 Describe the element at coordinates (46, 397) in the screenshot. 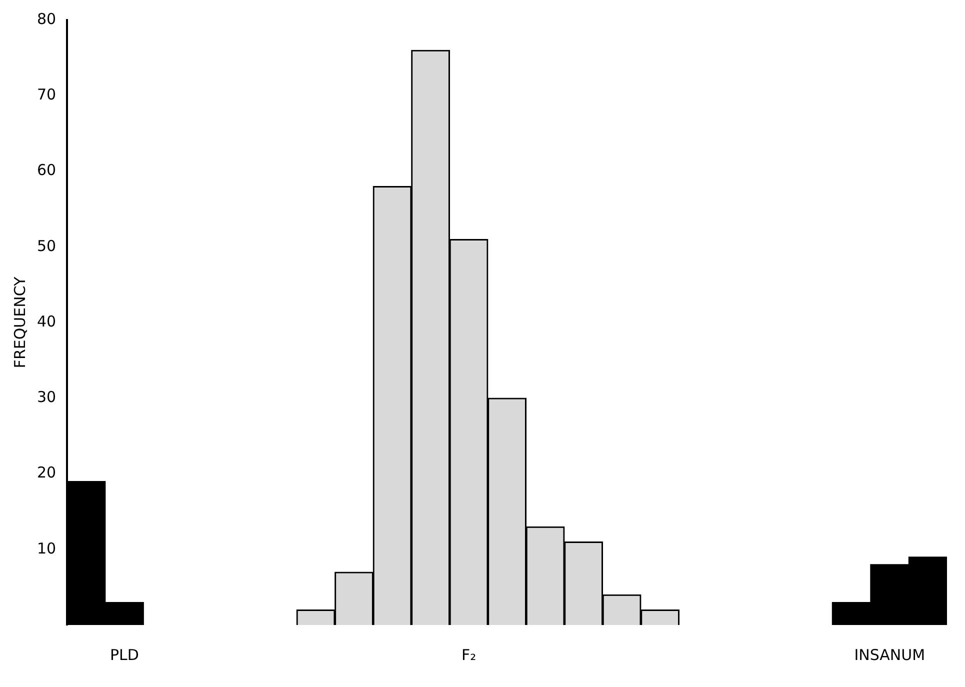

I see `y-tick-label: 30` at that location.